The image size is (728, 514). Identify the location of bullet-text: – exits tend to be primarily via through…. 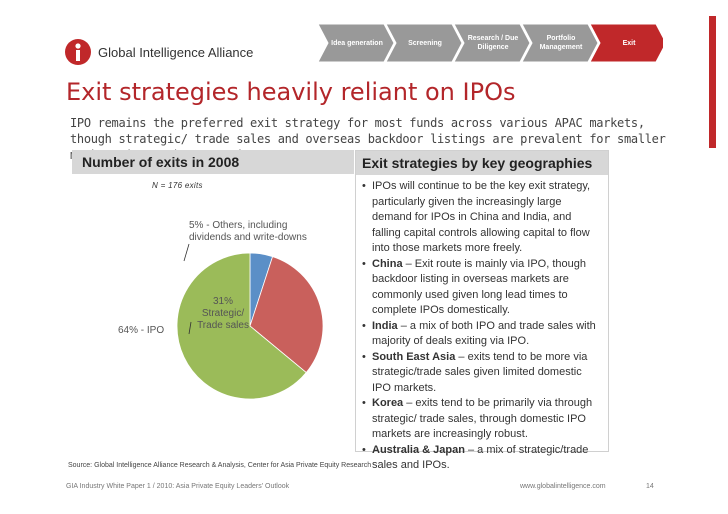
(482, 418).